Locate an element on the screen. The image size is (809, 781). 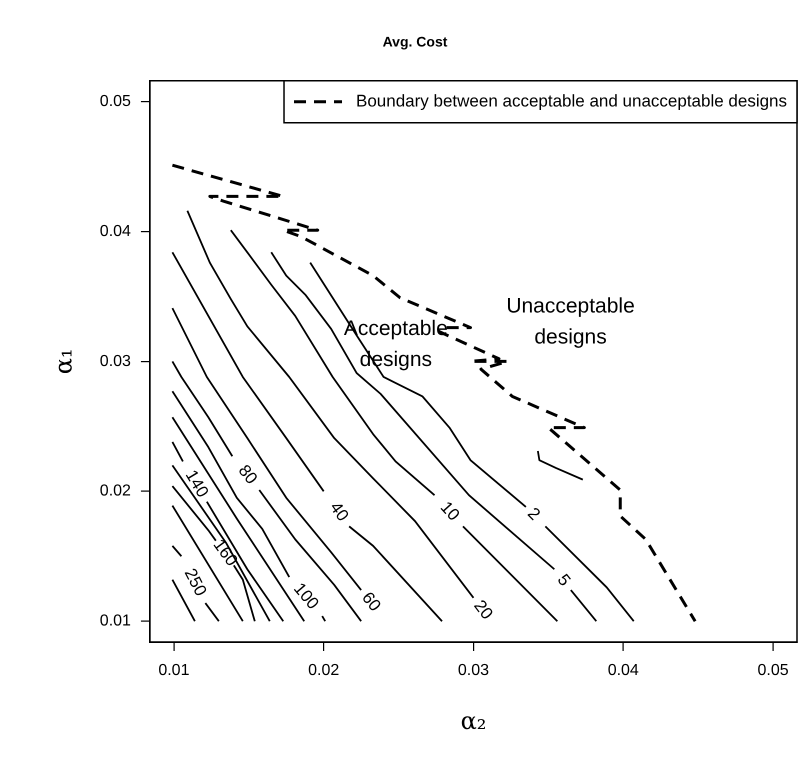
y-tick-label: 0.04 is located at coordinates (116, 231).